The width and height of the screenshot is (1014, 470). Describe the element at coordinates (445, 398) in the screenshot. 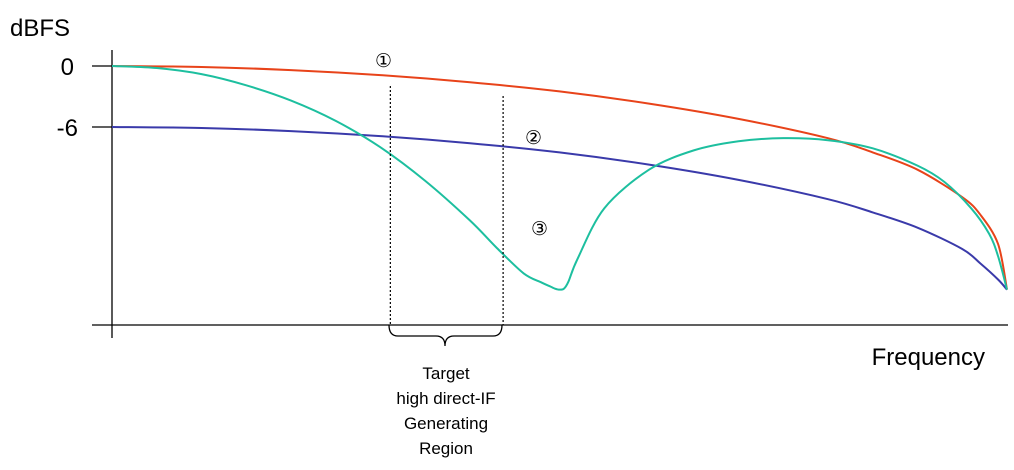

I see `region-caption-line-2: high direct-IF` at that location.